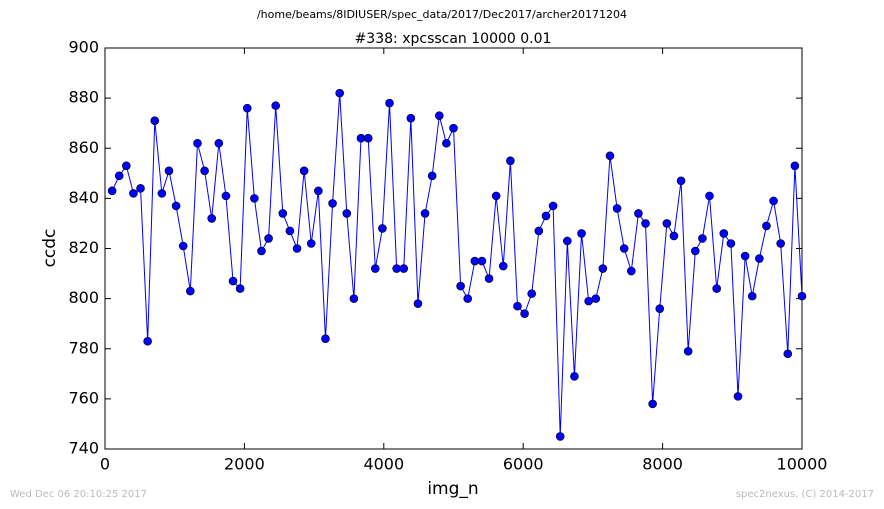  What do you see at coordinates (383, 464) in the screenshot?
I see `x-tick-label: 4000` at bounding box center [383, 464].